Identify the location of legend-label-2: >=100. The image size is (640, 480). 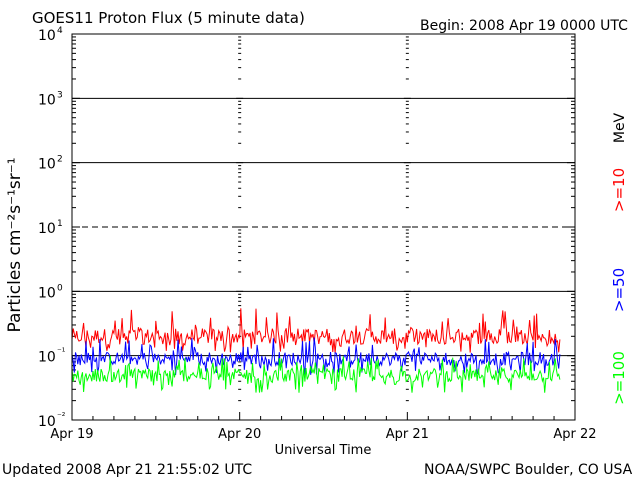
(619, 378).